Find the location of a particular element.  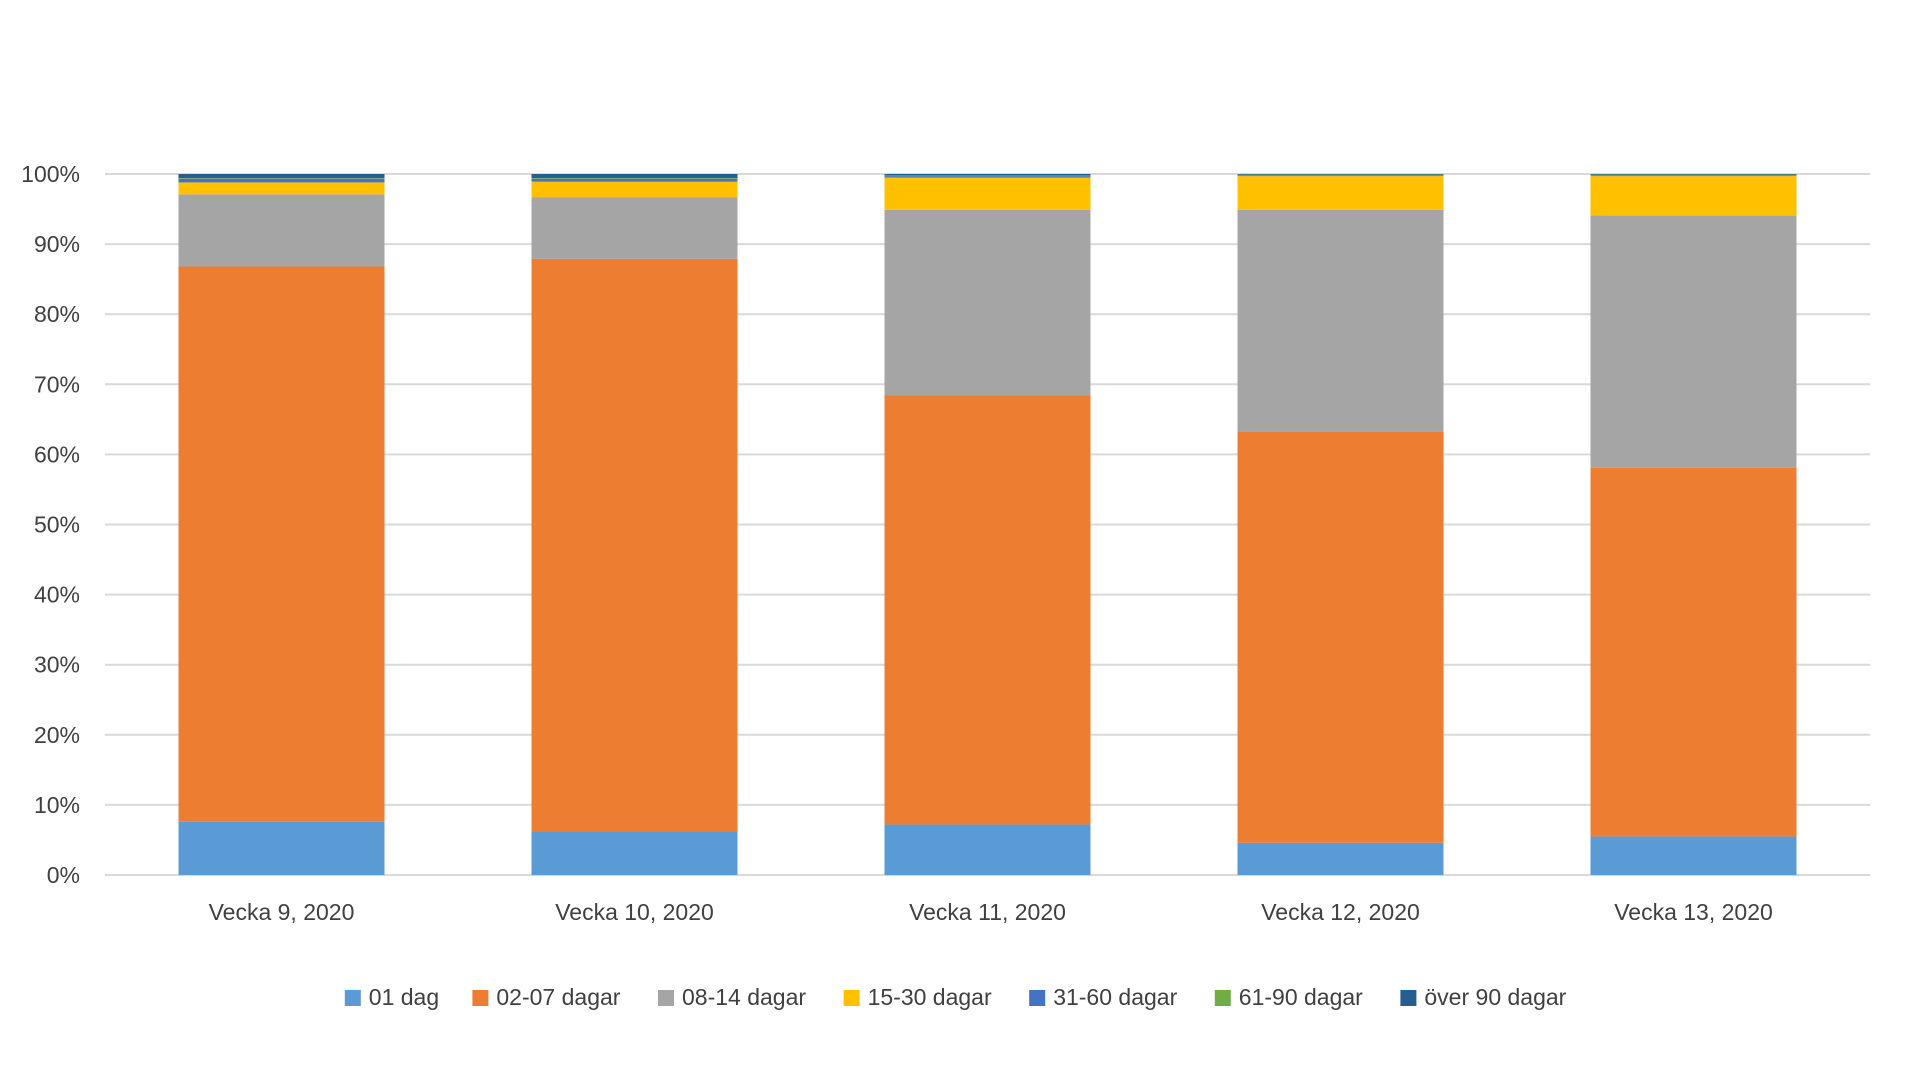

y-tick-label: 50% is located at coordinates (57, 525).